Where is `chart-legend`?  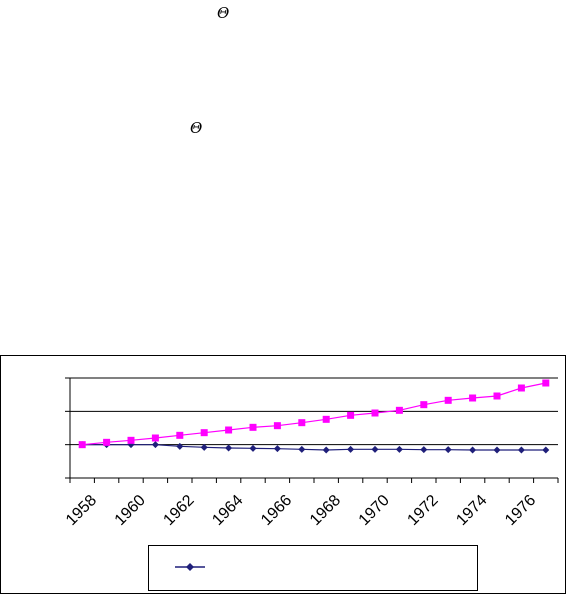
chart-legend is located at coordinates (313, 568).